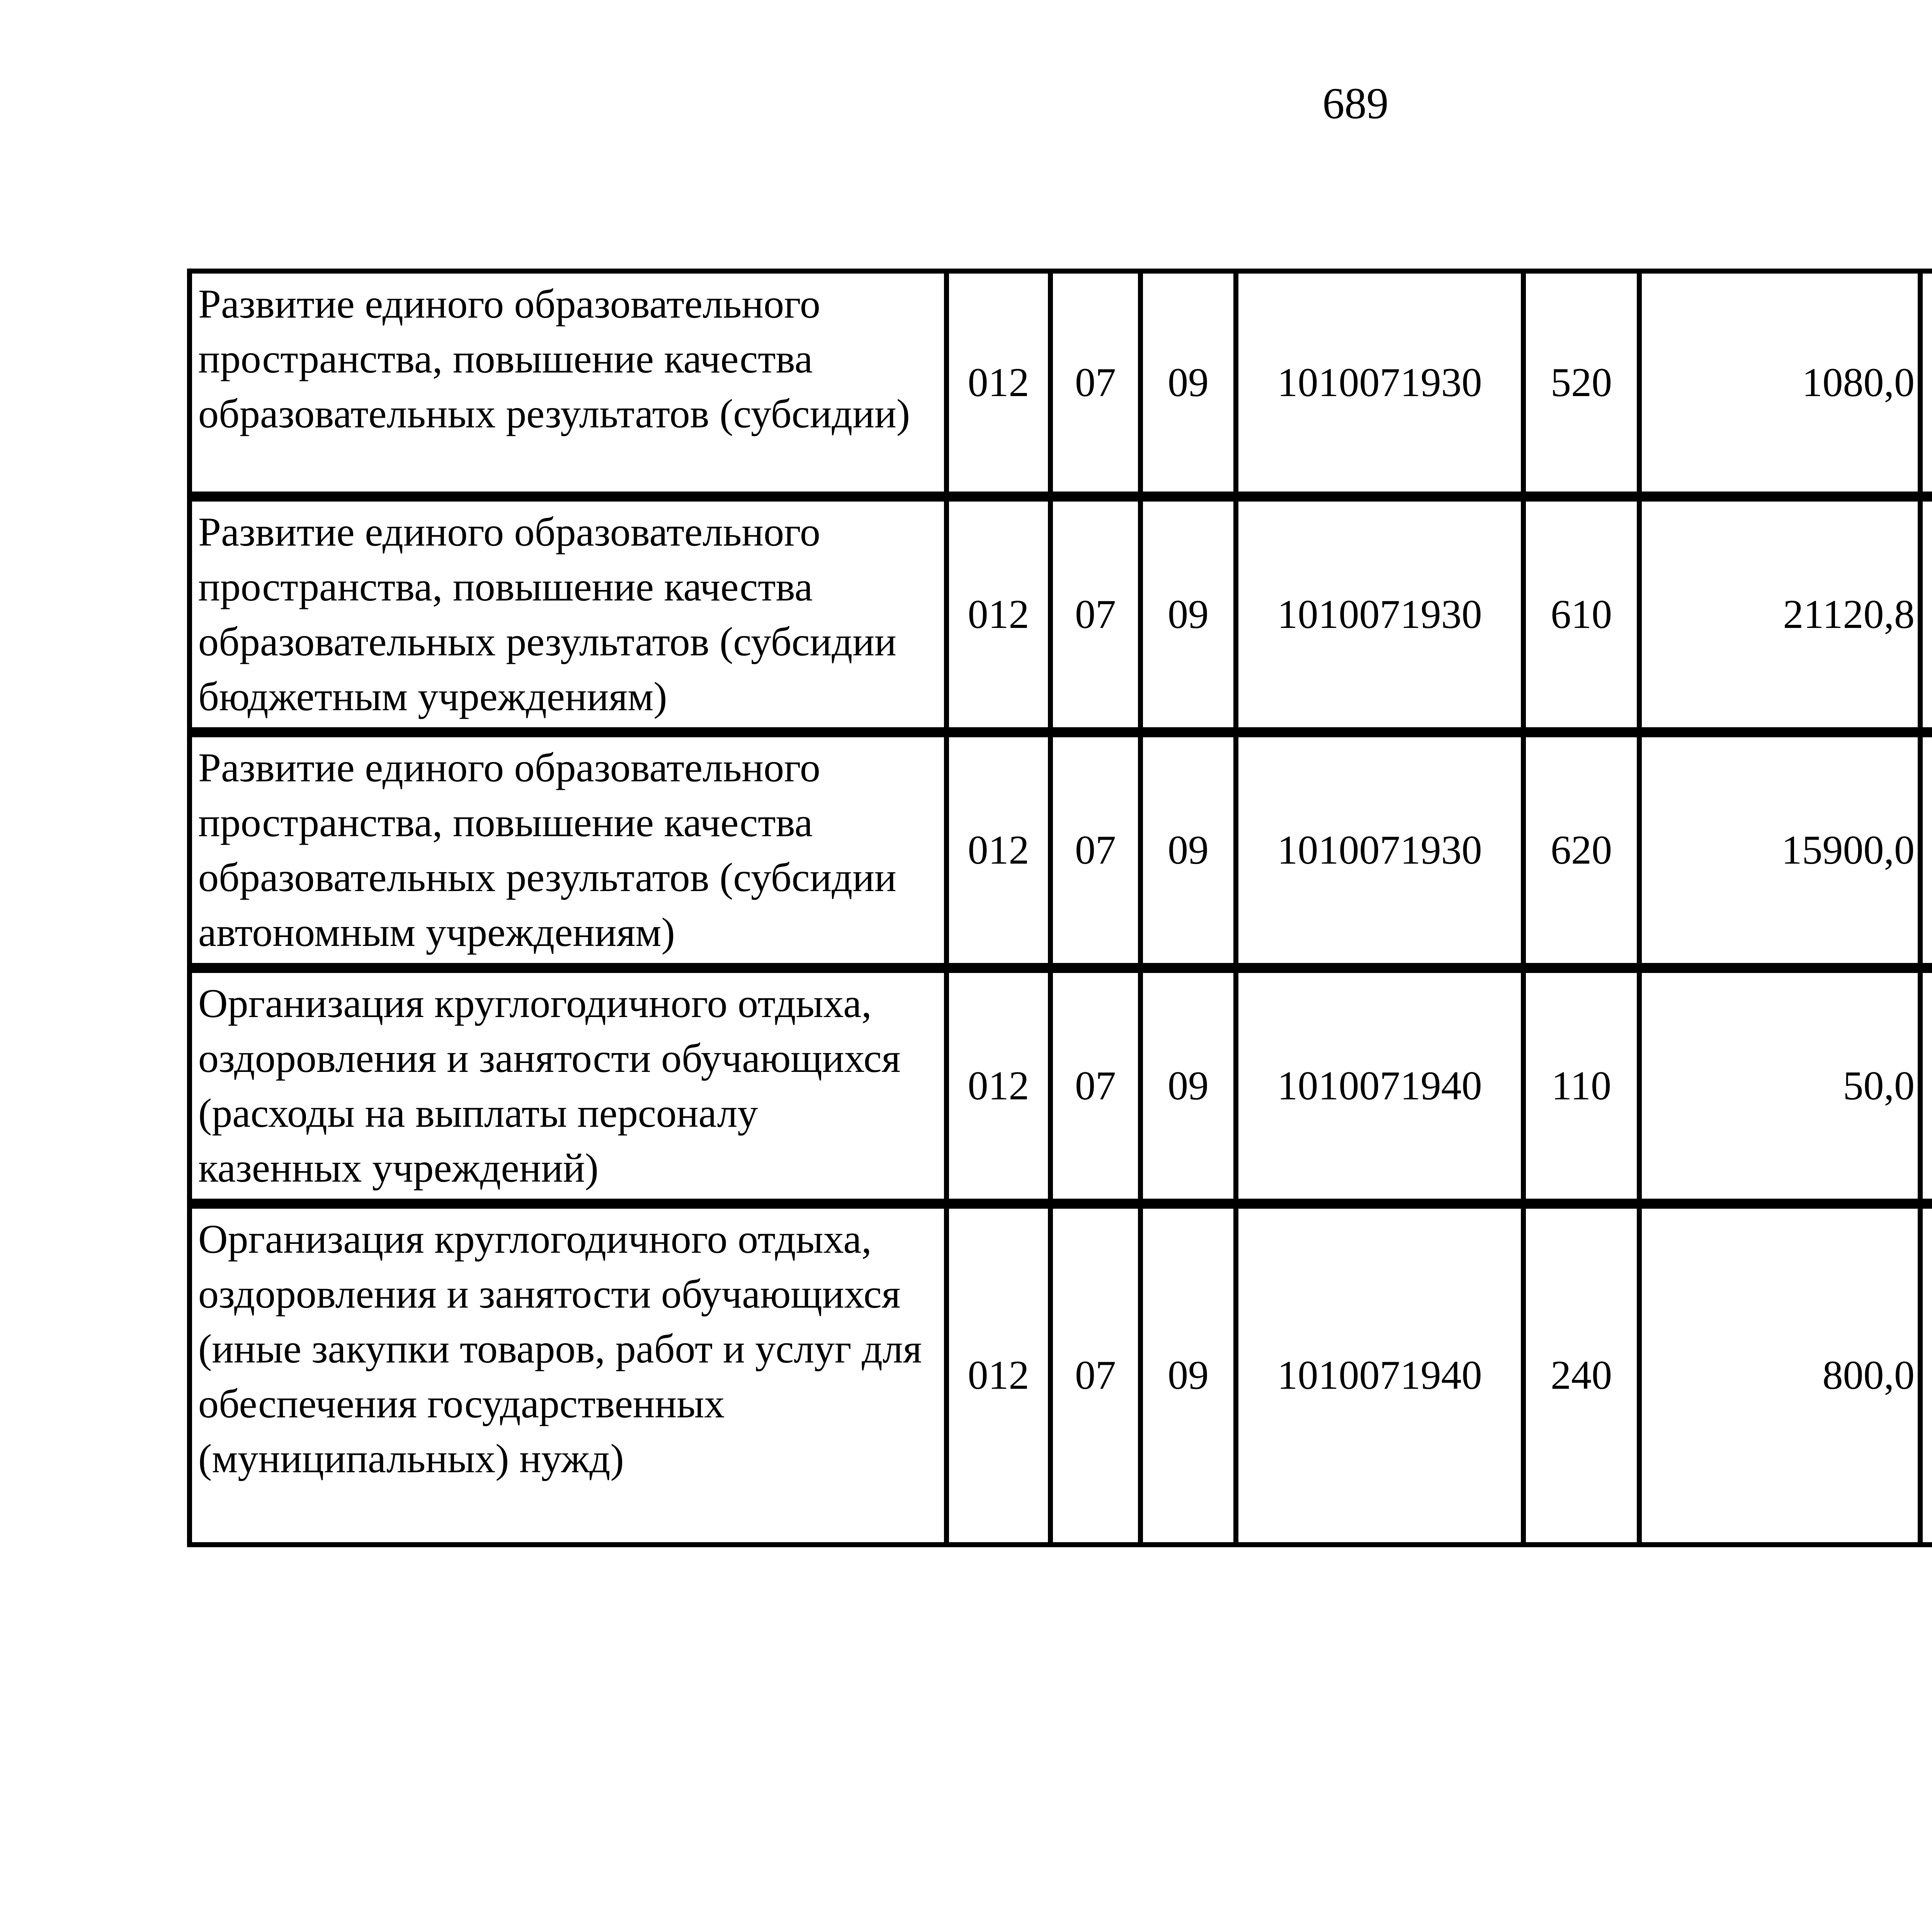  What do you see at coordinates (1582, 1373) in the screenshot?
I see `cell-code-expense-type: 240` at bounding box center [1582, 1373].